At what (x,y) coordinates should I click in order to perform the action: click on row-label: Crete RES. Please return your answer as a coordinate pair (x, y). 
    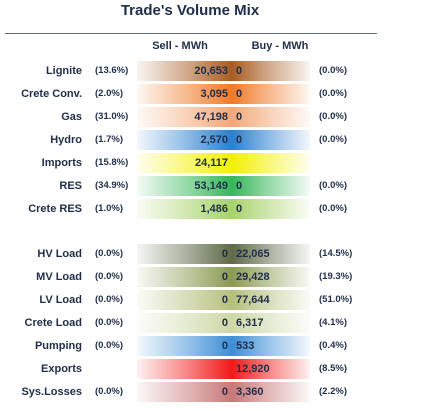
    Looking at the image, I should click on (55, 209).